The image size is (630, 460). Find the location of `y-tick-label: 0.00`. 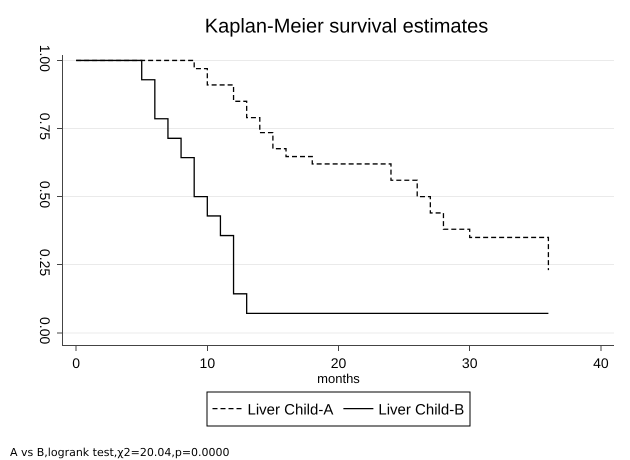

y-tick-label: 0.00 is located at coordinates (45, 330).